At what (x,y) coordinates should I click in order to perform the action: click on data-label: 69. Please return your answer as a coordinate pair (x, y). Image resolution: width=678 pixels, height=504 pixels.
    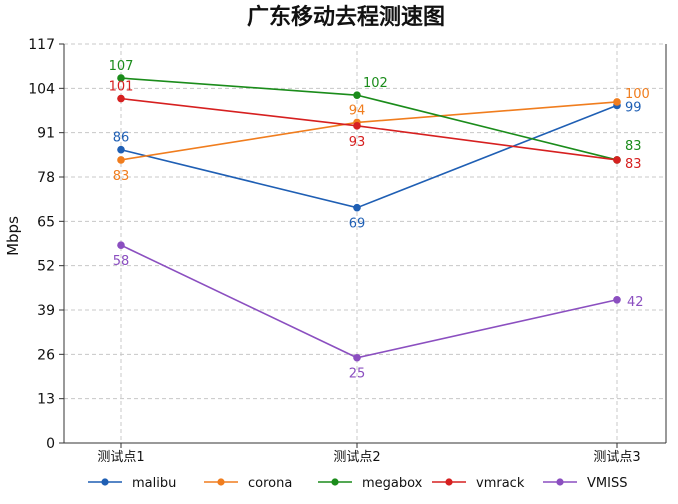
    Looking at the image, I should click on (357, 224).